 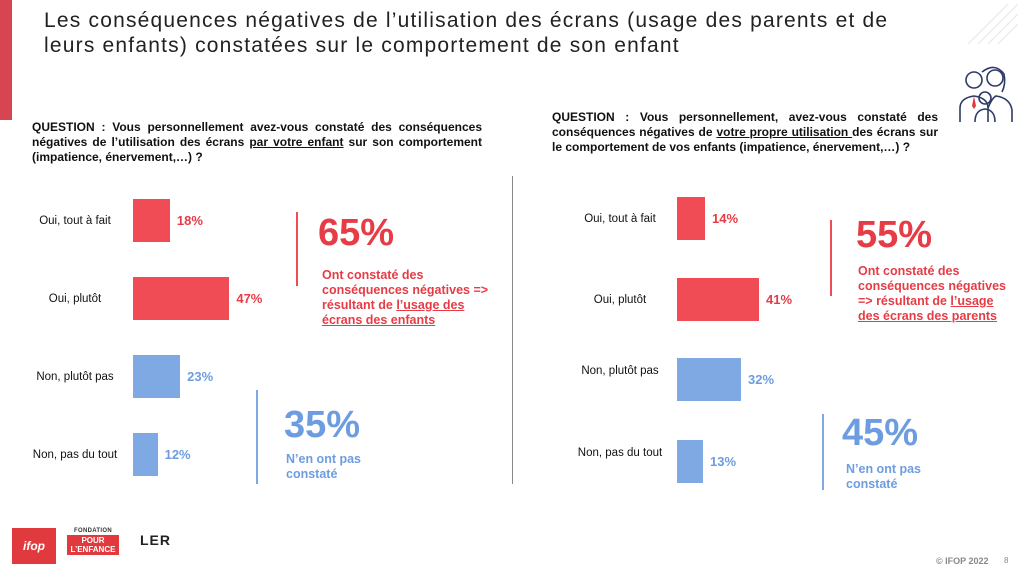 What do you see at coordinates (6, 60) in the screenshot?
I see `accent-bar` at bounding box center [6, 60].